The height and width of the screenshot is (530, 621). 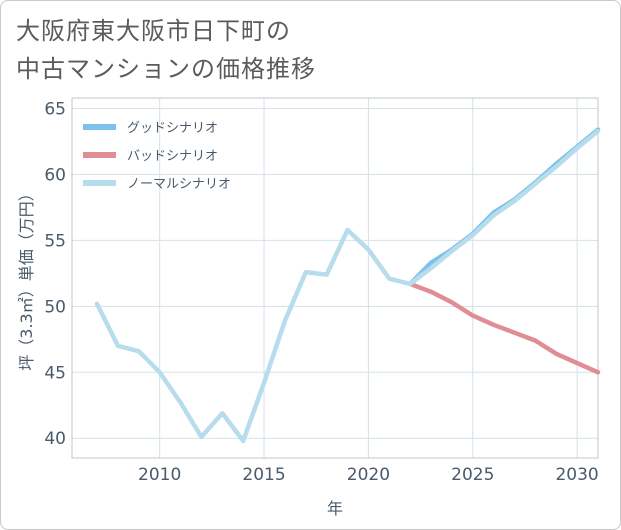 What do you see at coordinates (55, 241) in the screenshot?
I see `y-tick-label: 55` at bounding box center [55, 241].